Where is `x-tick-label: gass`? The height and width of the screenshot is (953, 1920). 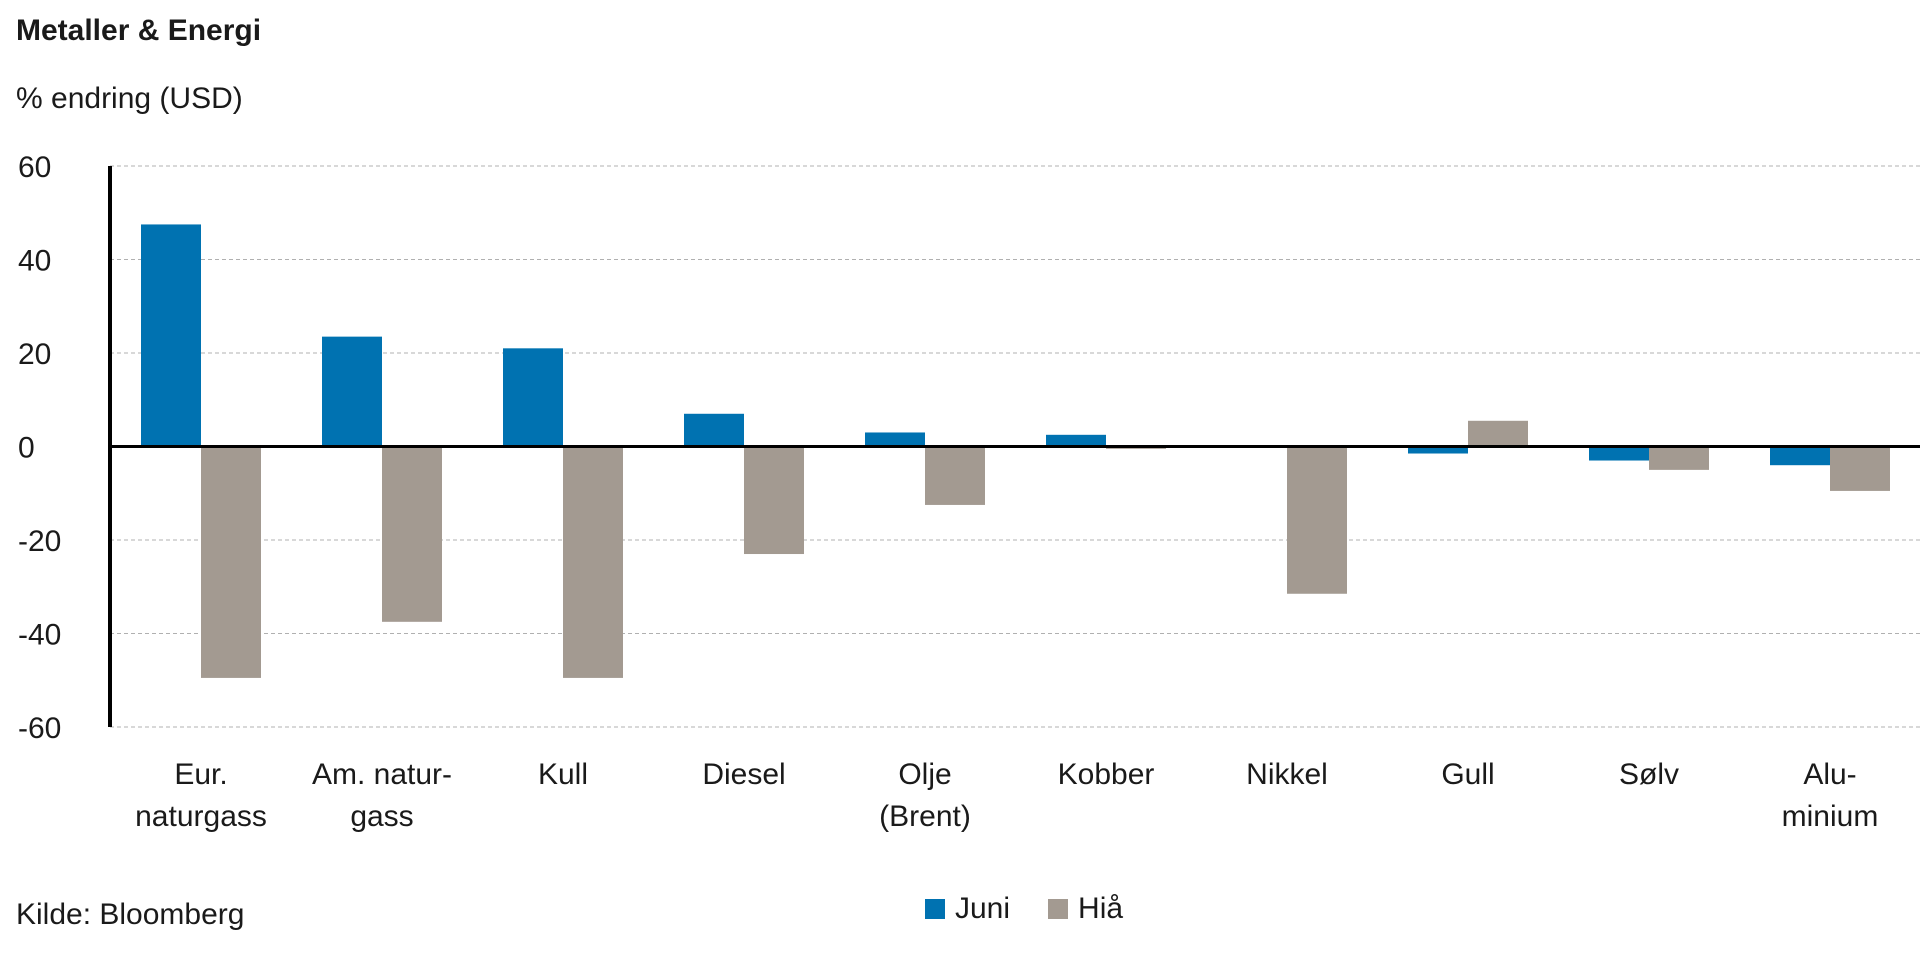 x-tick-label: gass is located at coordinates (381, 816).